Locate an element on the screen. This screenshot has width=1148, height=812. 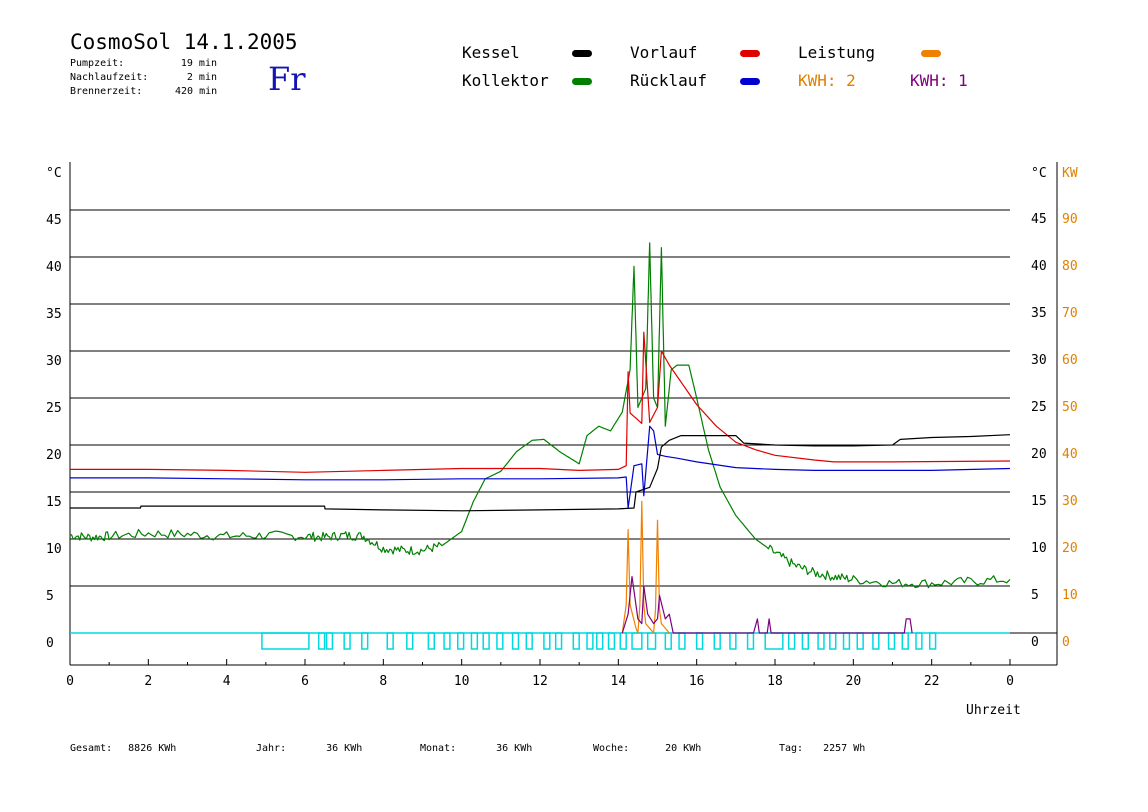
y-tick-label-left: 40 is located at coordinates (54, 267).